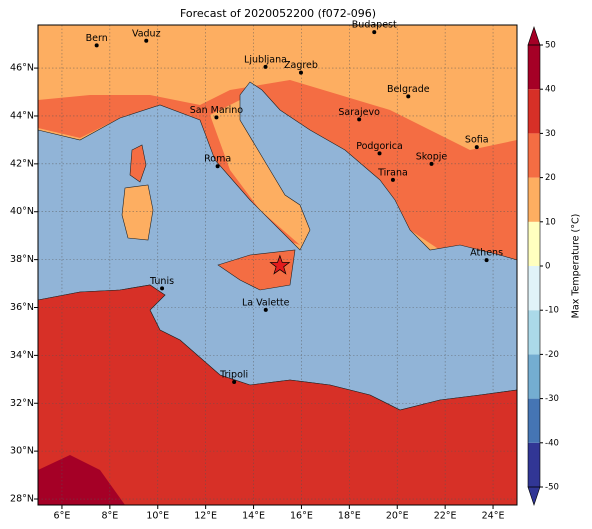  I want to click on colorbar-tick-label: 10, so click(550, 222).